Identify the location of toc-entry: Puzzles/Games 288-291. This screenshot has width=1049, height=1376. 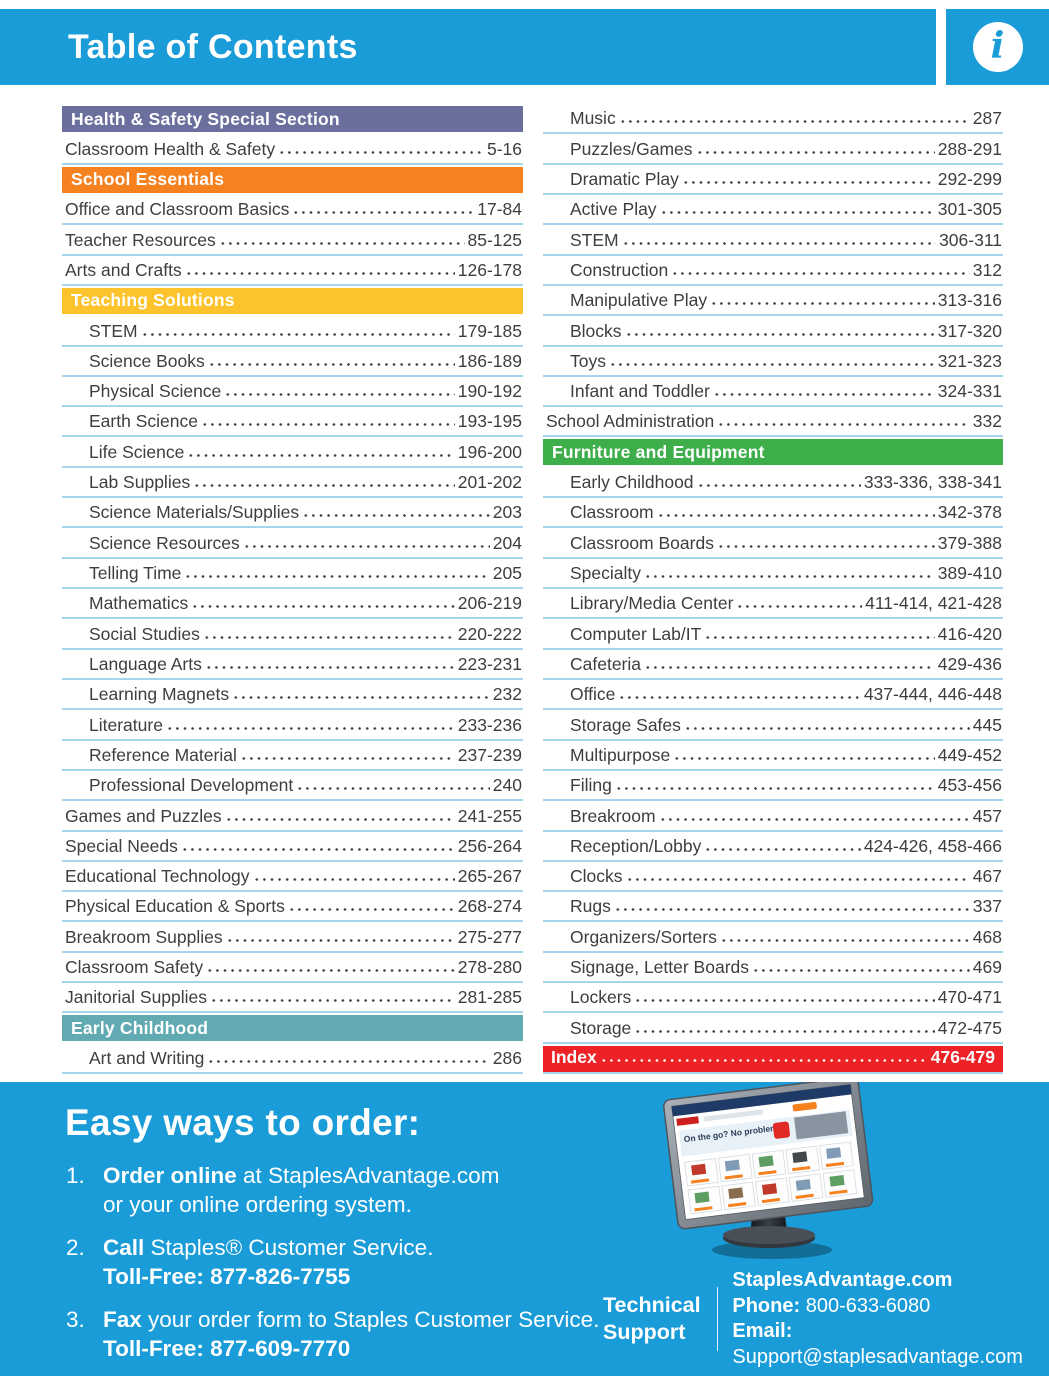
(773, 149).